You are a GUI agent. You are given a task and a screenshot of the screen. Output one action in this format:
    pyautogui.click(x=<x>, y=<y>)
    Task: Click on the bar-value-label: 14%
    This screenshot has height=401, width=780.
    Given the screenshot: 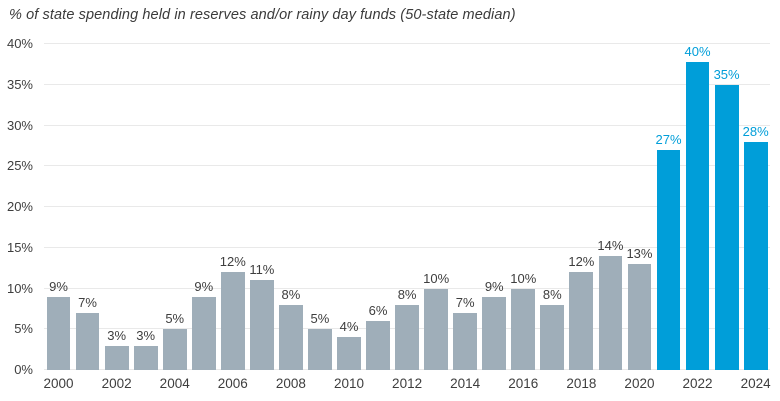 What is the action you would take?
    pyautogui.click(x=610, y=245)
    